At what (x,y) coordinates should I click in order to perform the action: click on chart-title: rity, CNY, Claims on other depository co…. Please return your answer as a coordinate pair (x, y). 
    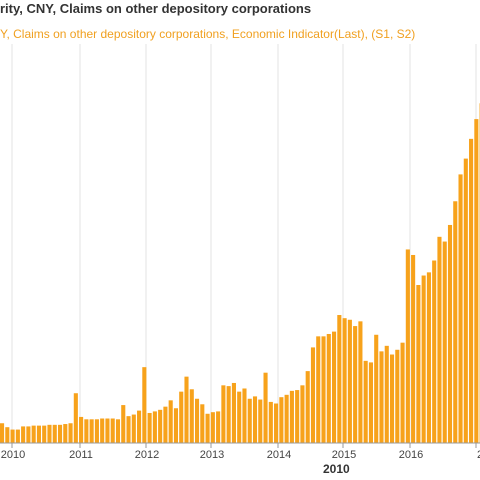
    Looking at the image, I should click on (156, 8).